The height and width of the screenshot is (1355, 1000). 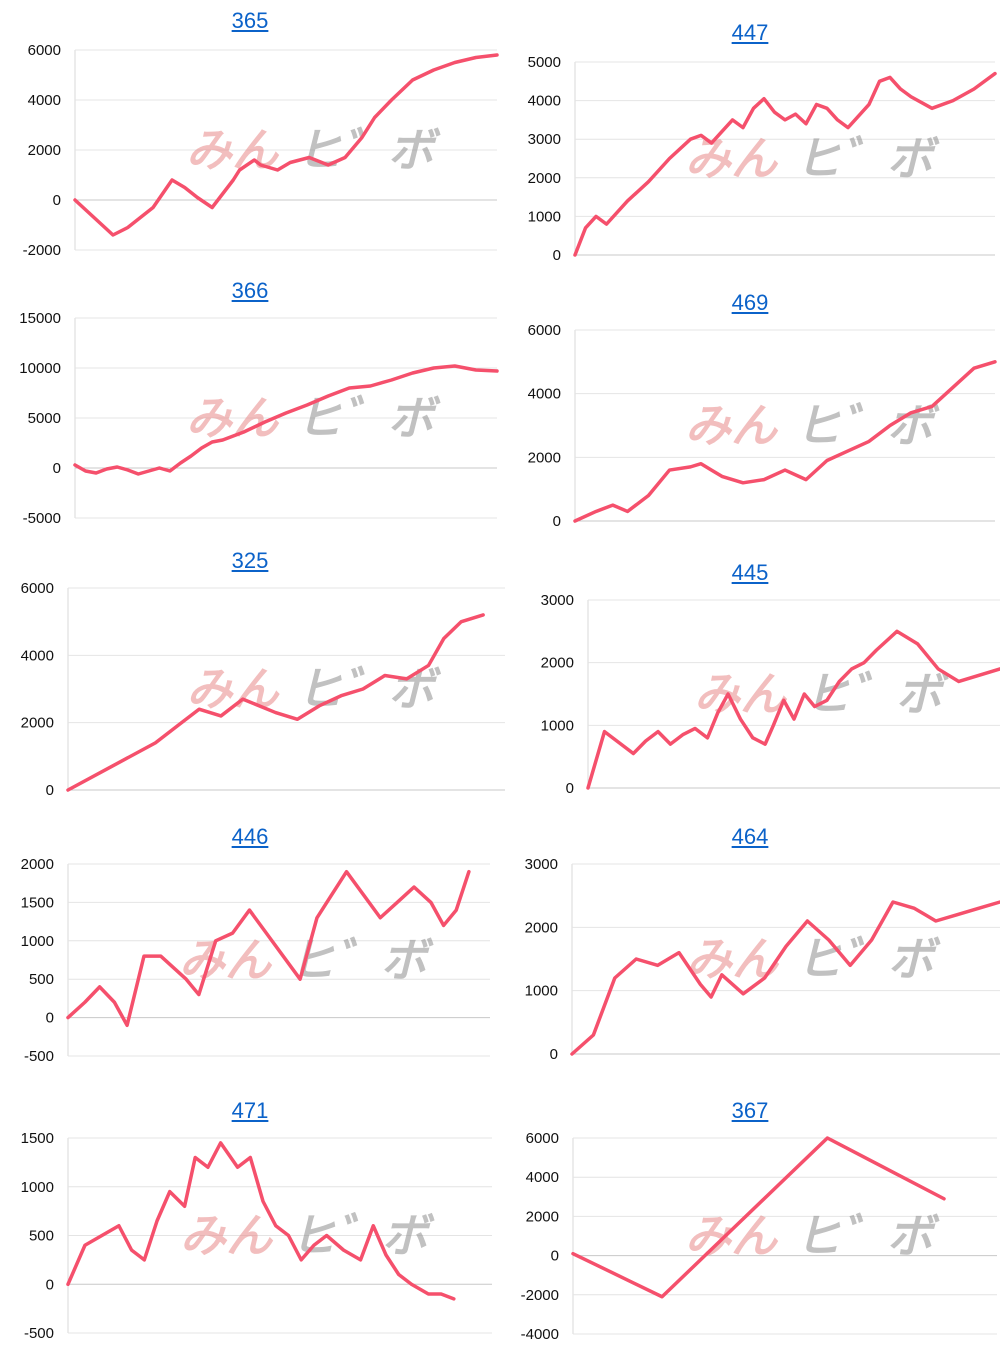 What do you see at coordinates (40, 368) in the screenshot?
I see `y-tick-label: 10000` at bounding box center [40, 368].